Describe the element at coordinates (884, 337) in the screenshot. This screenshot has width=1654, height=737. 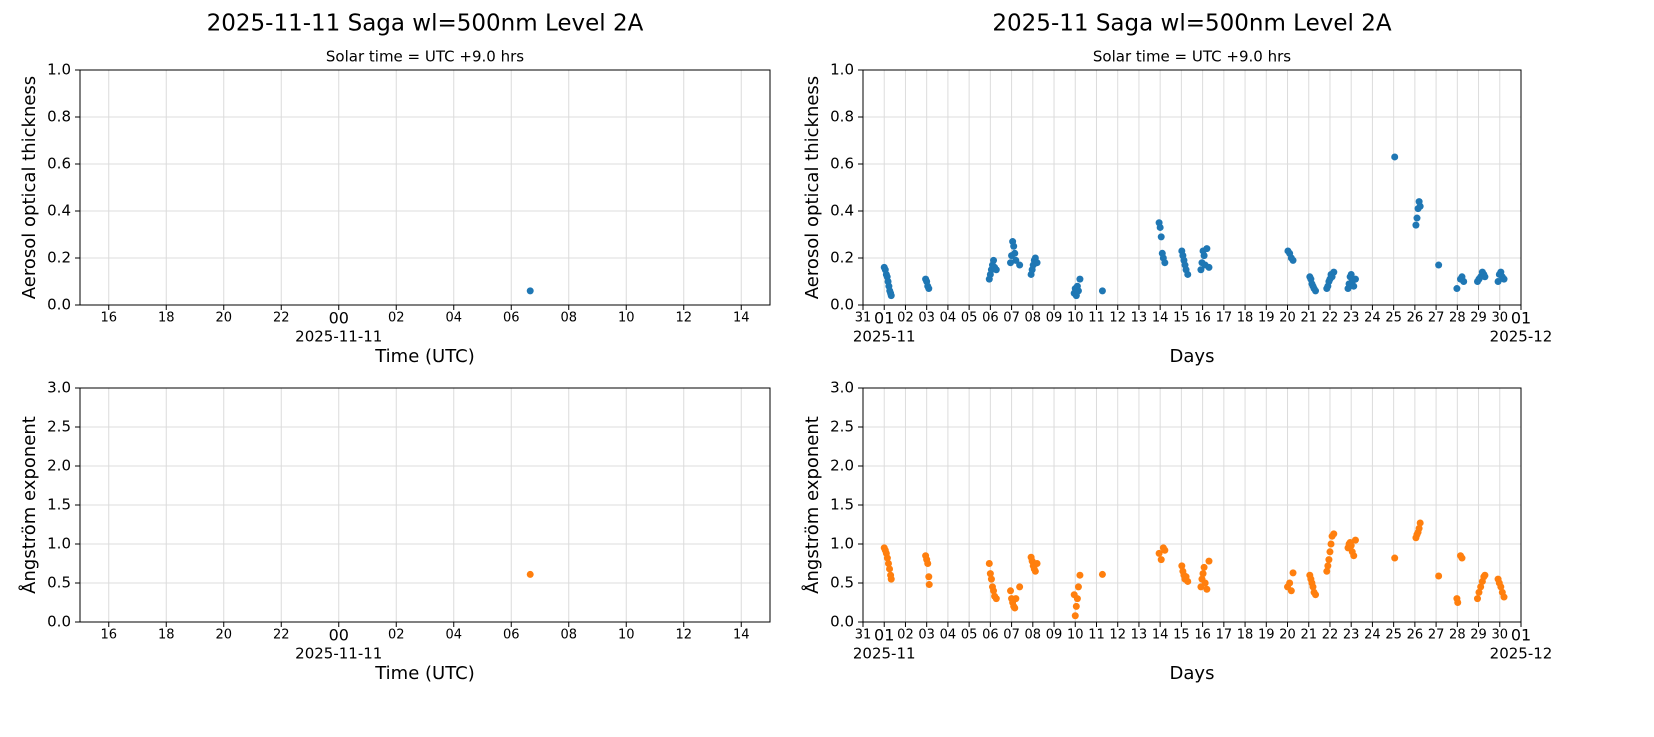
I see `x-date-label: 2025-11` at that location.